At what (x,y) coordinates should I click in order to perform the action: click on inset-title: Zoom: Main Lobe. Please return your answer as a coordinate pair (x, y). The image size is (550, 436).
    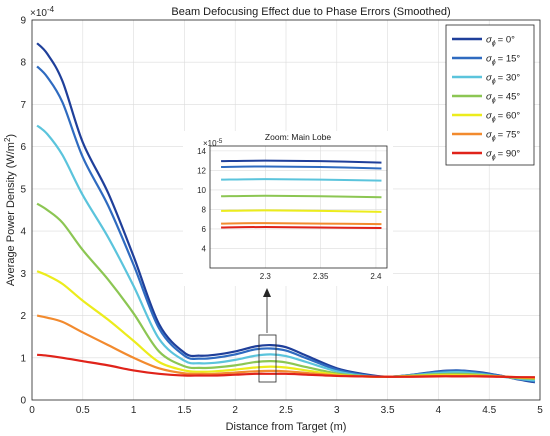
    Looking at the image, I should click on (298, 137).